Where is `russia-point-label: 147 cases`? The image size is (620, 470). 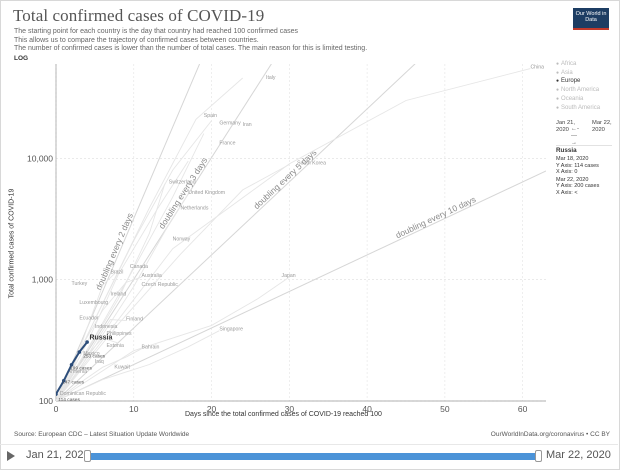
russia-point-label: 147 cases is located at coordinates (73, 382).